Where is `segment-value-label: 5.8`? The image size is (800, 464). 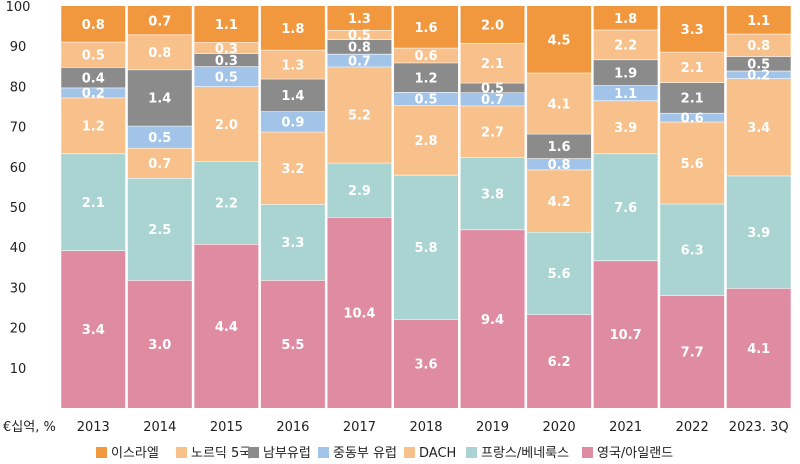 segment-value-label: 5.8 is located at coordinates (425, 248).